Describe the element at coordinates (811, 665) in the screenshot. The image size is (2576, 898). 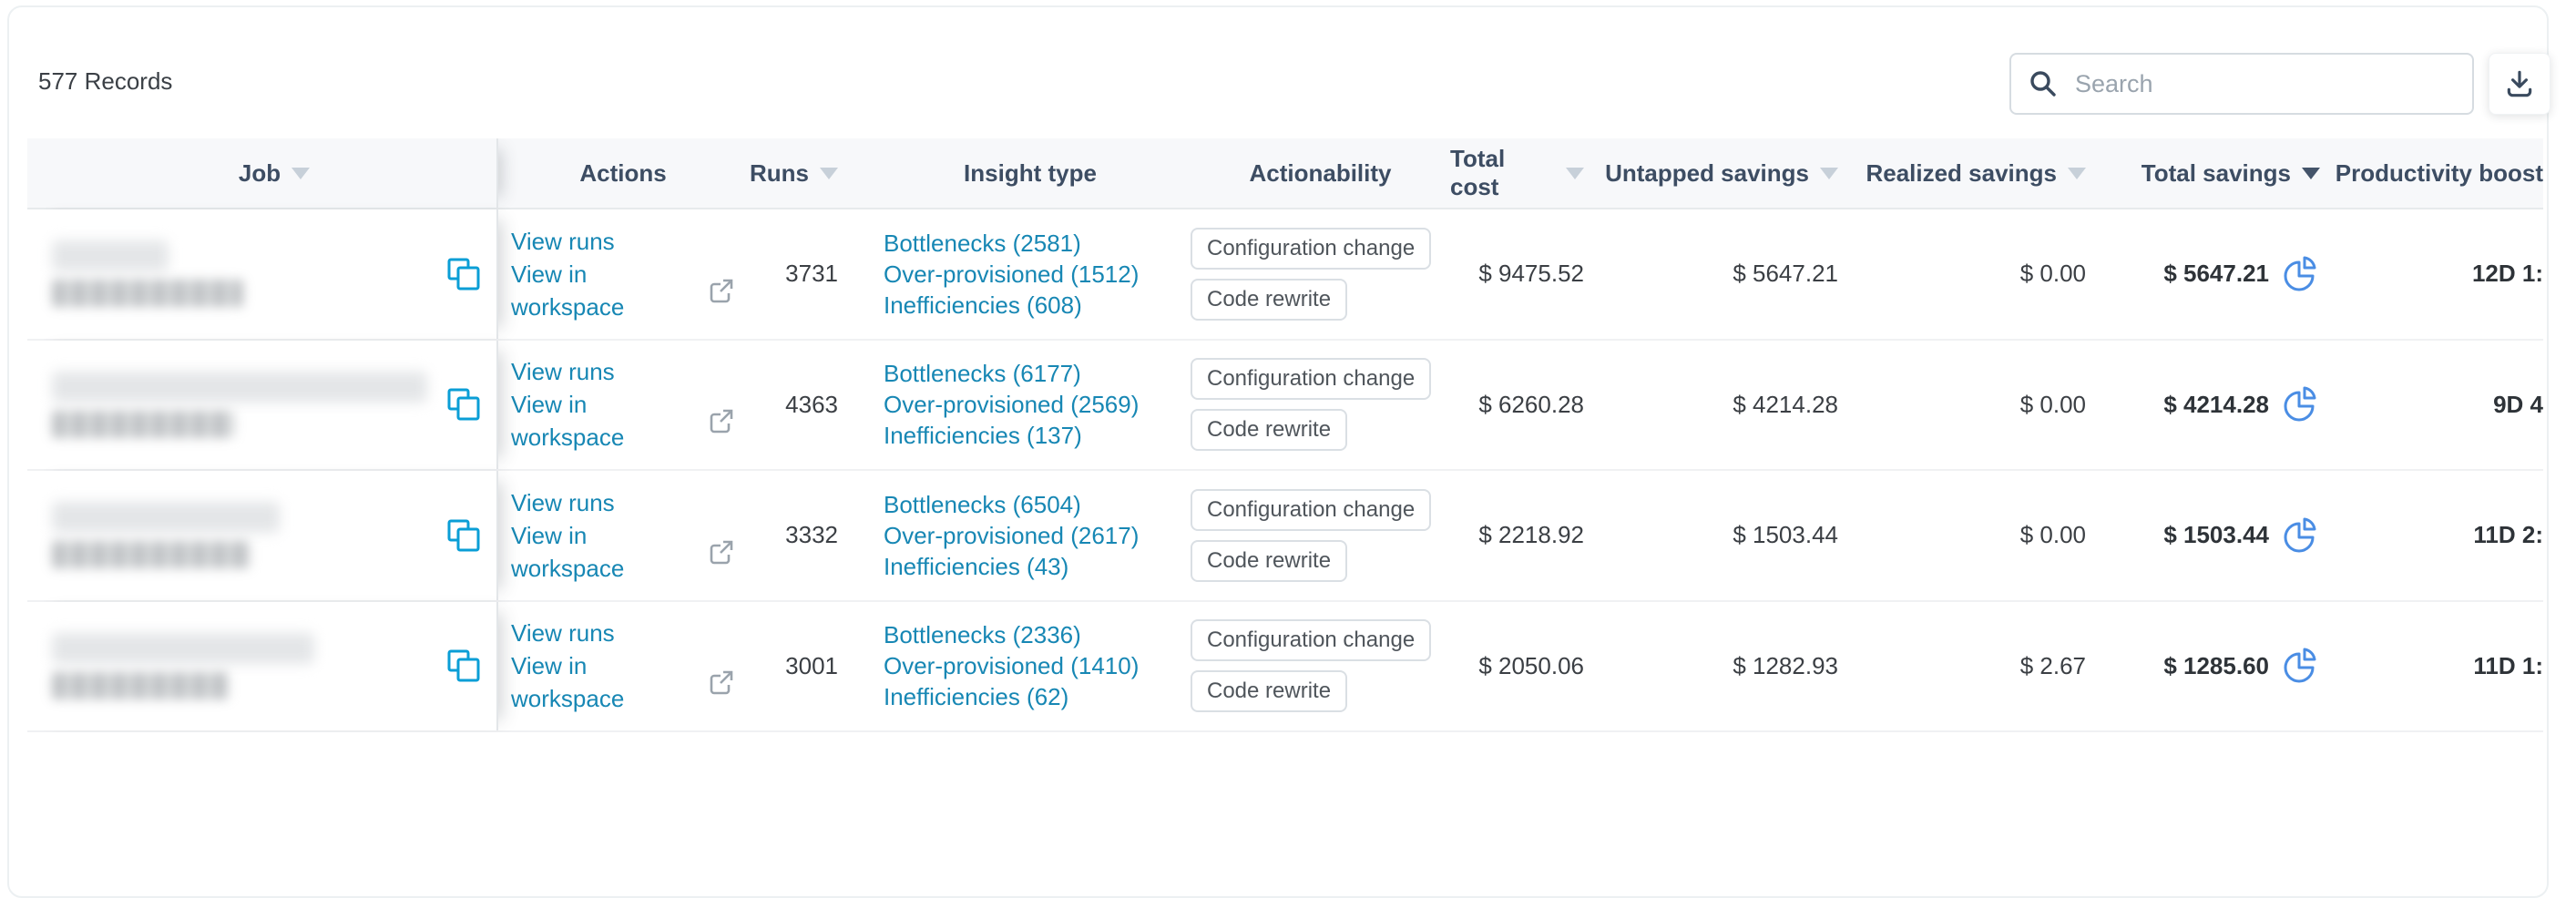
I see `runs-count: 3001` at that location.